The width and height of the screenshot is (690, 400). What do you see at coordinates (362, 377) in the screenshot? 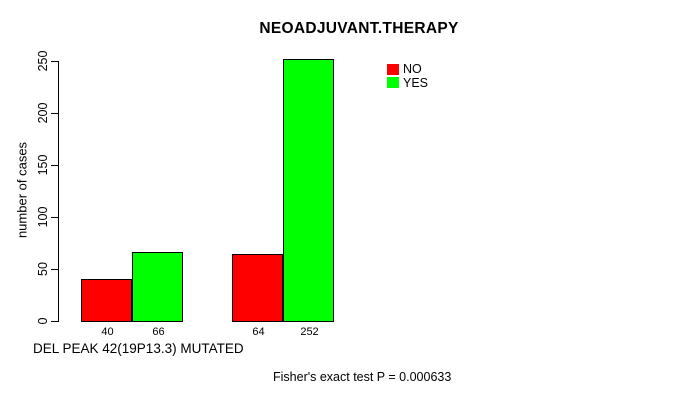
I see `fisher-test-note: Fisher's exact test P = 0.000633` at bounding box center [362, 377].